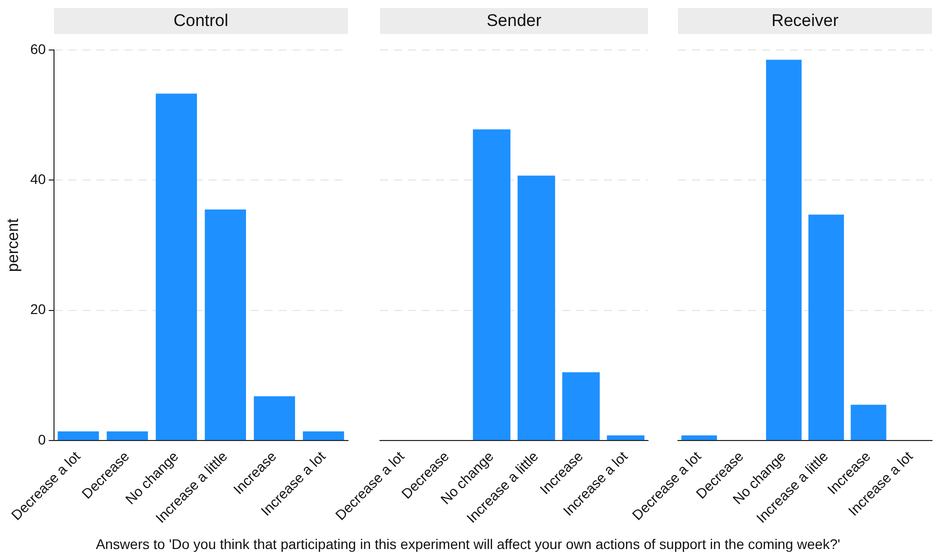 The height and width of the screenshot is (560, 936). Describe the element at coordinates (42, 439) in the screenshot. I see `y-tick-label: 0` at that location.